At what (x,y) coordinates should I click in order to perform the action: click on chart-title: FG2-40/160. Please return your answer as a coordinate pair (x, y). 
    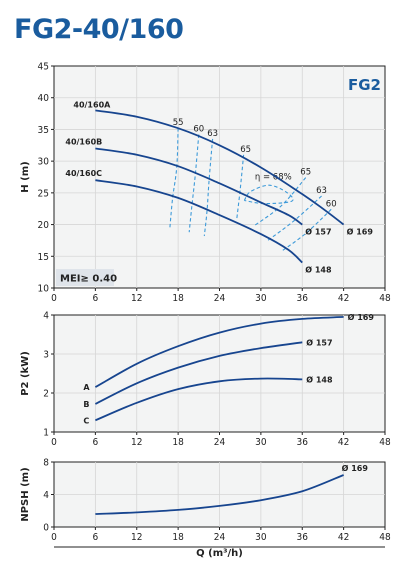
    Looking at the image, I should click on (99, 29).